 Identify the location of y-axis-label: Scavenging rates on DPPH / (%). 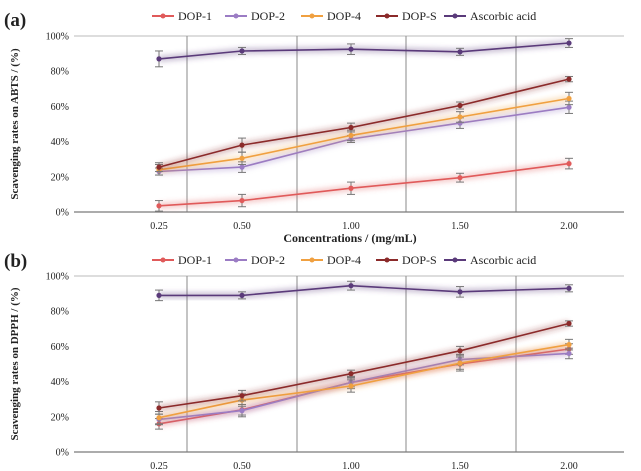
(15, 363).